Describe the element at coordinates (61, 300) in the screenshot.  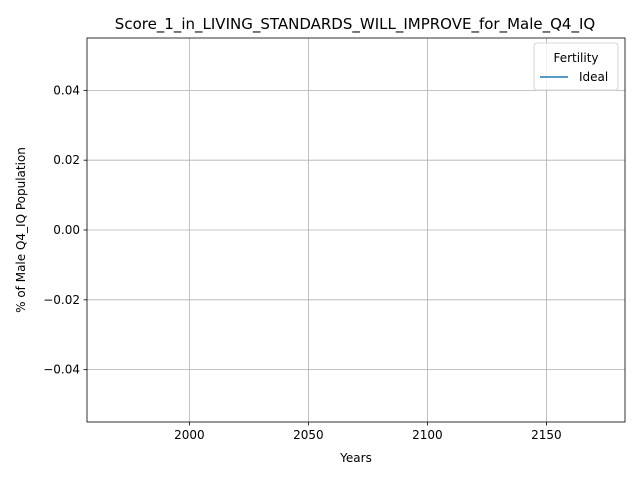
I see `y-tick-label: −0.02` at that location.